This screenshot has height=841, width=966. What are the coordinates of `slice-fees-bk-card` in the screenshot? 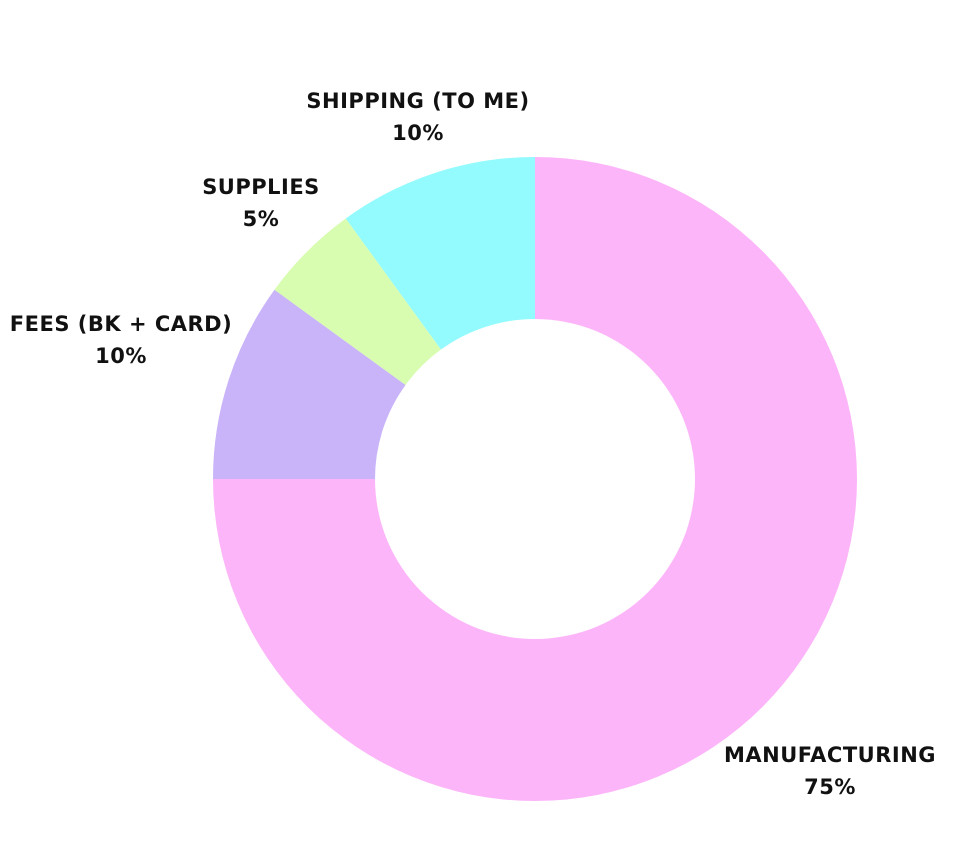 It's located at (309, 384).